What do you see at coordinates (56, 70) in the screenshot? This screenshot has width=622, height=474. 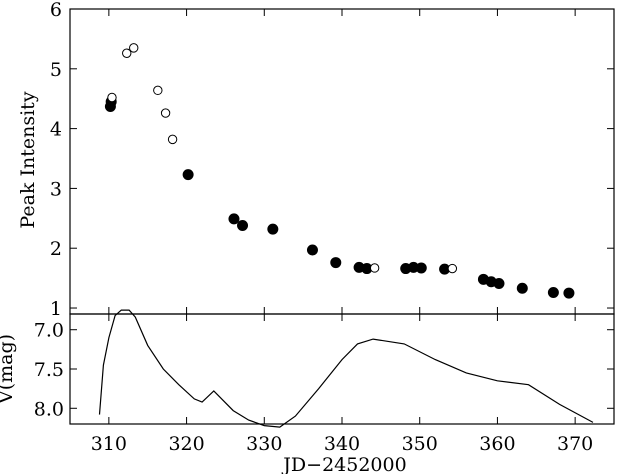 I see `top-y-tick-label: 5` at bounding box center [56, 70].